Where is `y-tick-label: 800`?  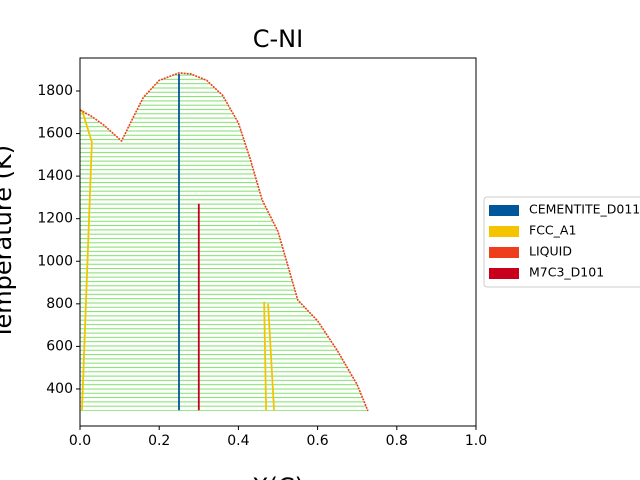
y-tick-label: 800 is located at coordinates (59, 304).